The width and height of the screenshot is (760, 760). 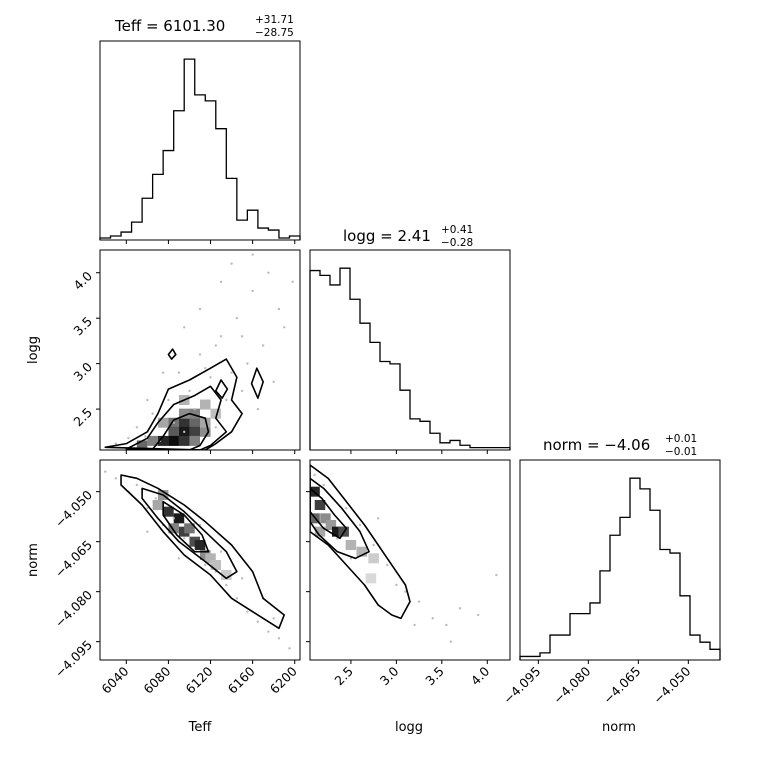 I want to click on norm-vs-logg-frame, so click(x=410, y=560).